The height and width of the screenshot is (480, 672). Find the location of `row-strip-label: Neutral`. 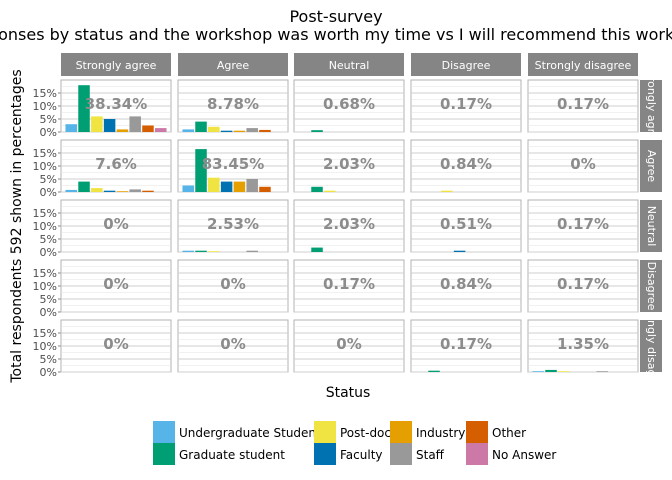

row-strip-label: Neutral is located at coordinates (651, 226).